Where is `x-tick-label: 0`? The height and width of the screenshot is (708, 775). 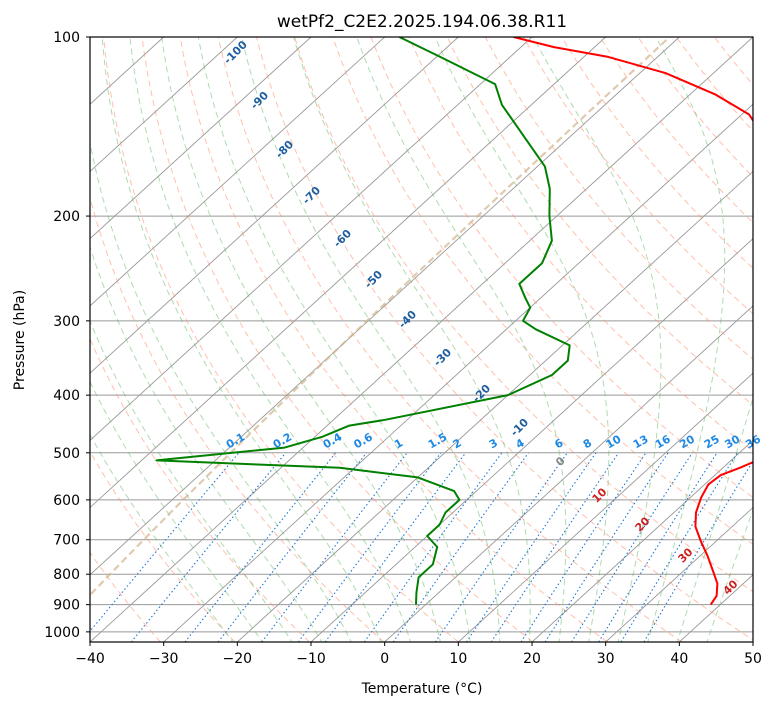 x-tick-label: 0 is located at coordinates (384, 659).